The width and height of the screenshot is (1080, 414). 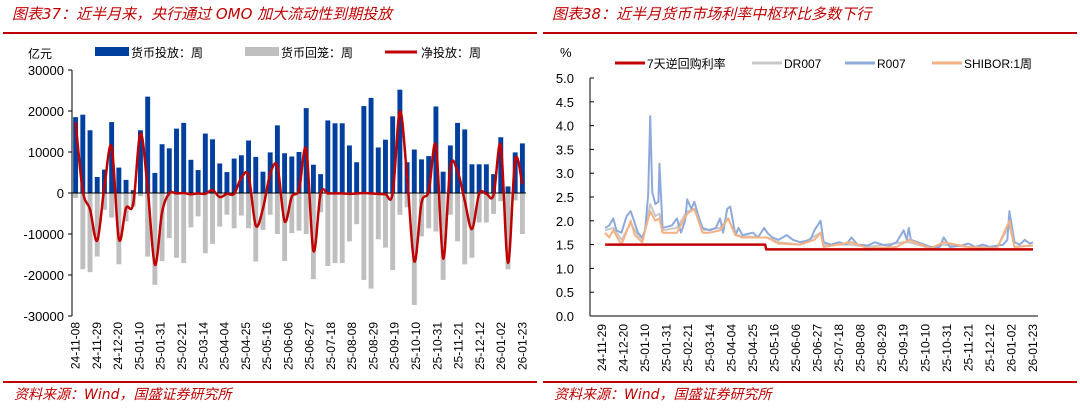 I want to click on x-tick-label: 24-12-20, so click(x=624, y=348).